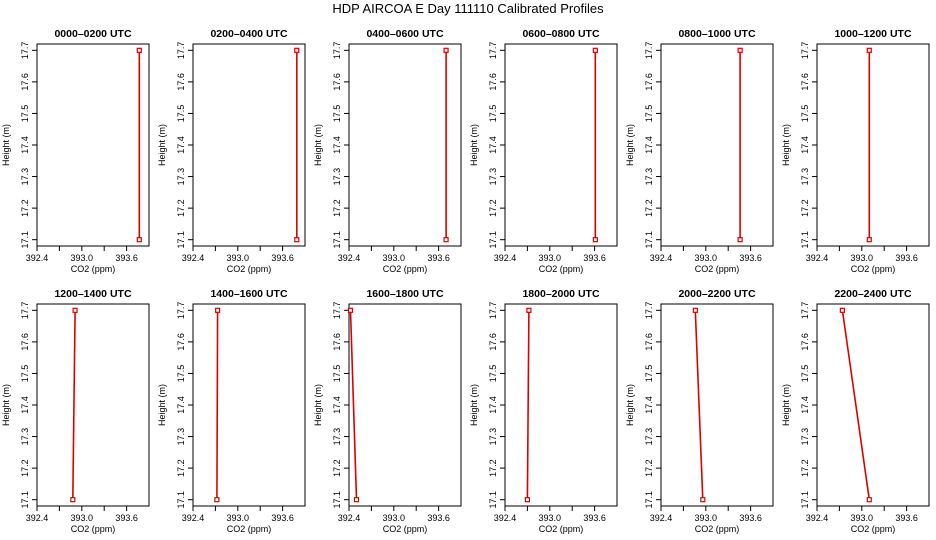  What do you see at coordinates (248, 34) in the screenshot?
I see `panel-title: 0200–0400 UTC` at bounding box center [248, 34].